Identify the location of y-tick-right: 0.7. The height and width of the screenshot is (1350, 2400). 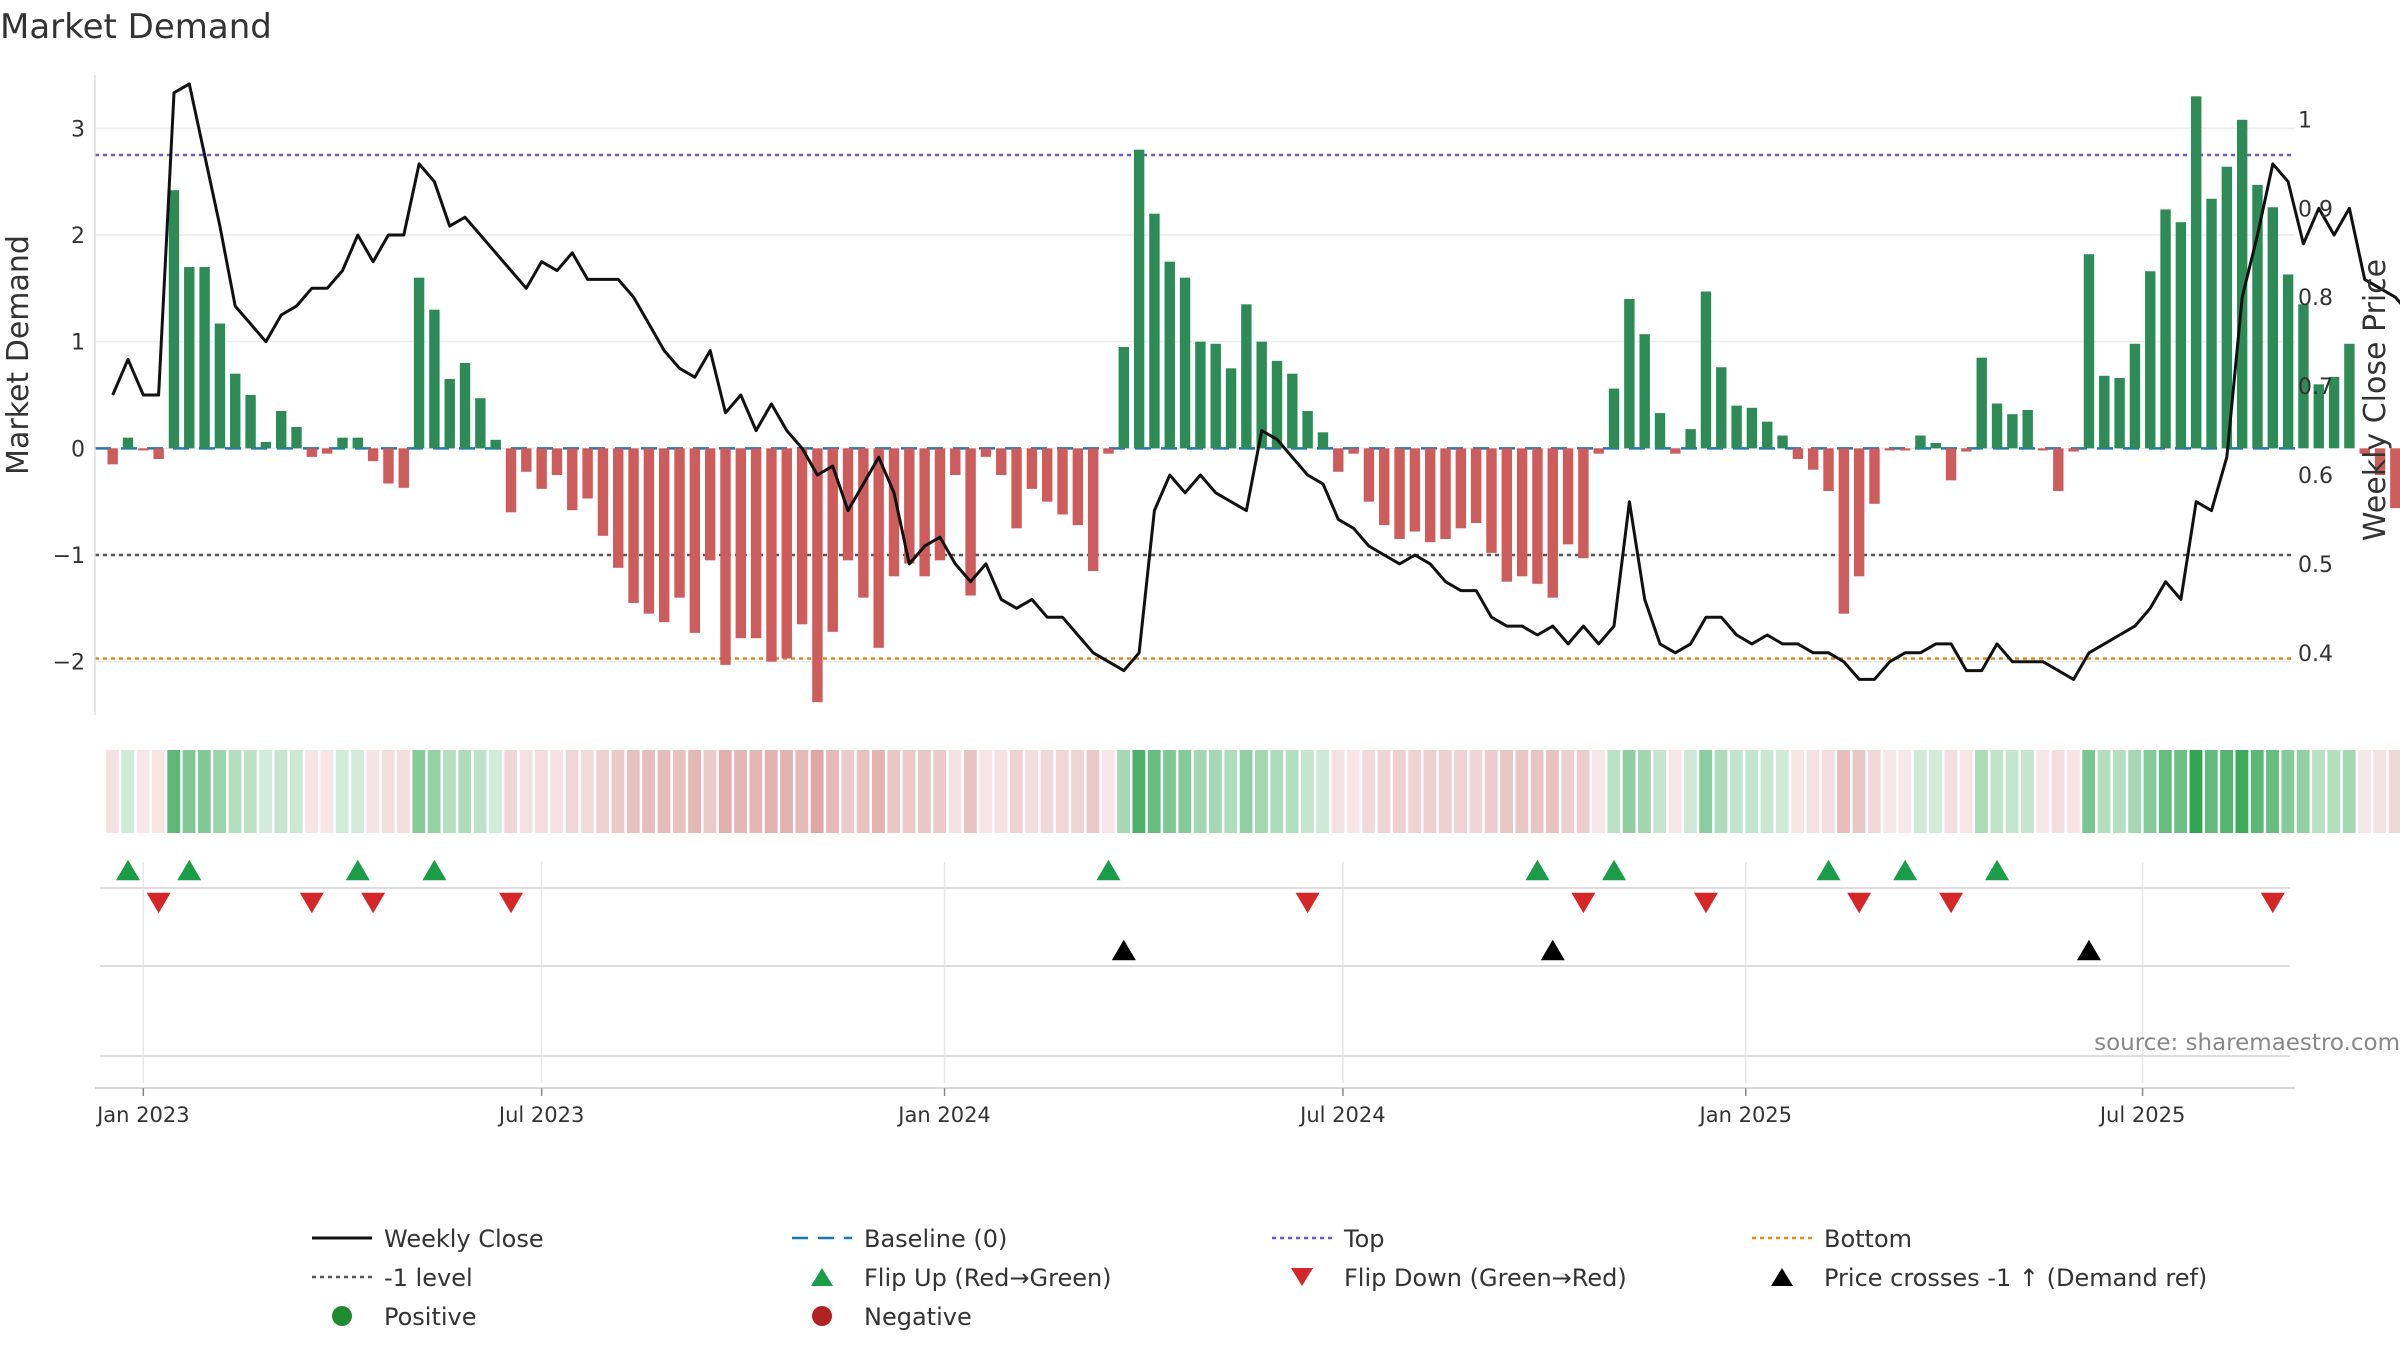
(2315, 387).